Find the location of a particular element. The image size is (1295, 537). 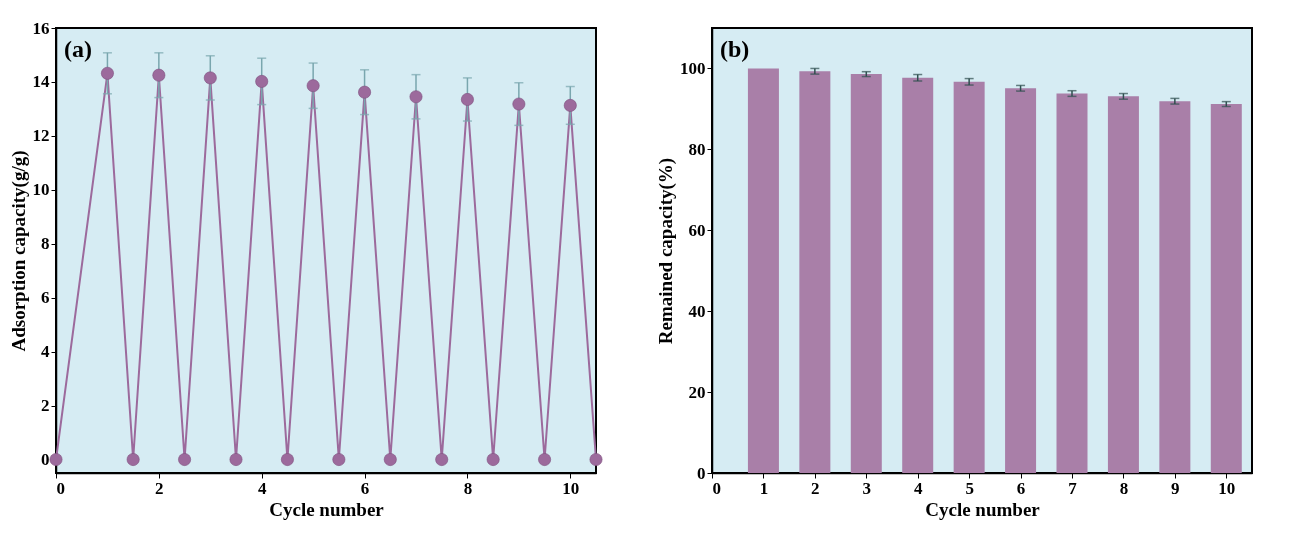

y-tick-label: 12 is located at coordinates (41, 136).